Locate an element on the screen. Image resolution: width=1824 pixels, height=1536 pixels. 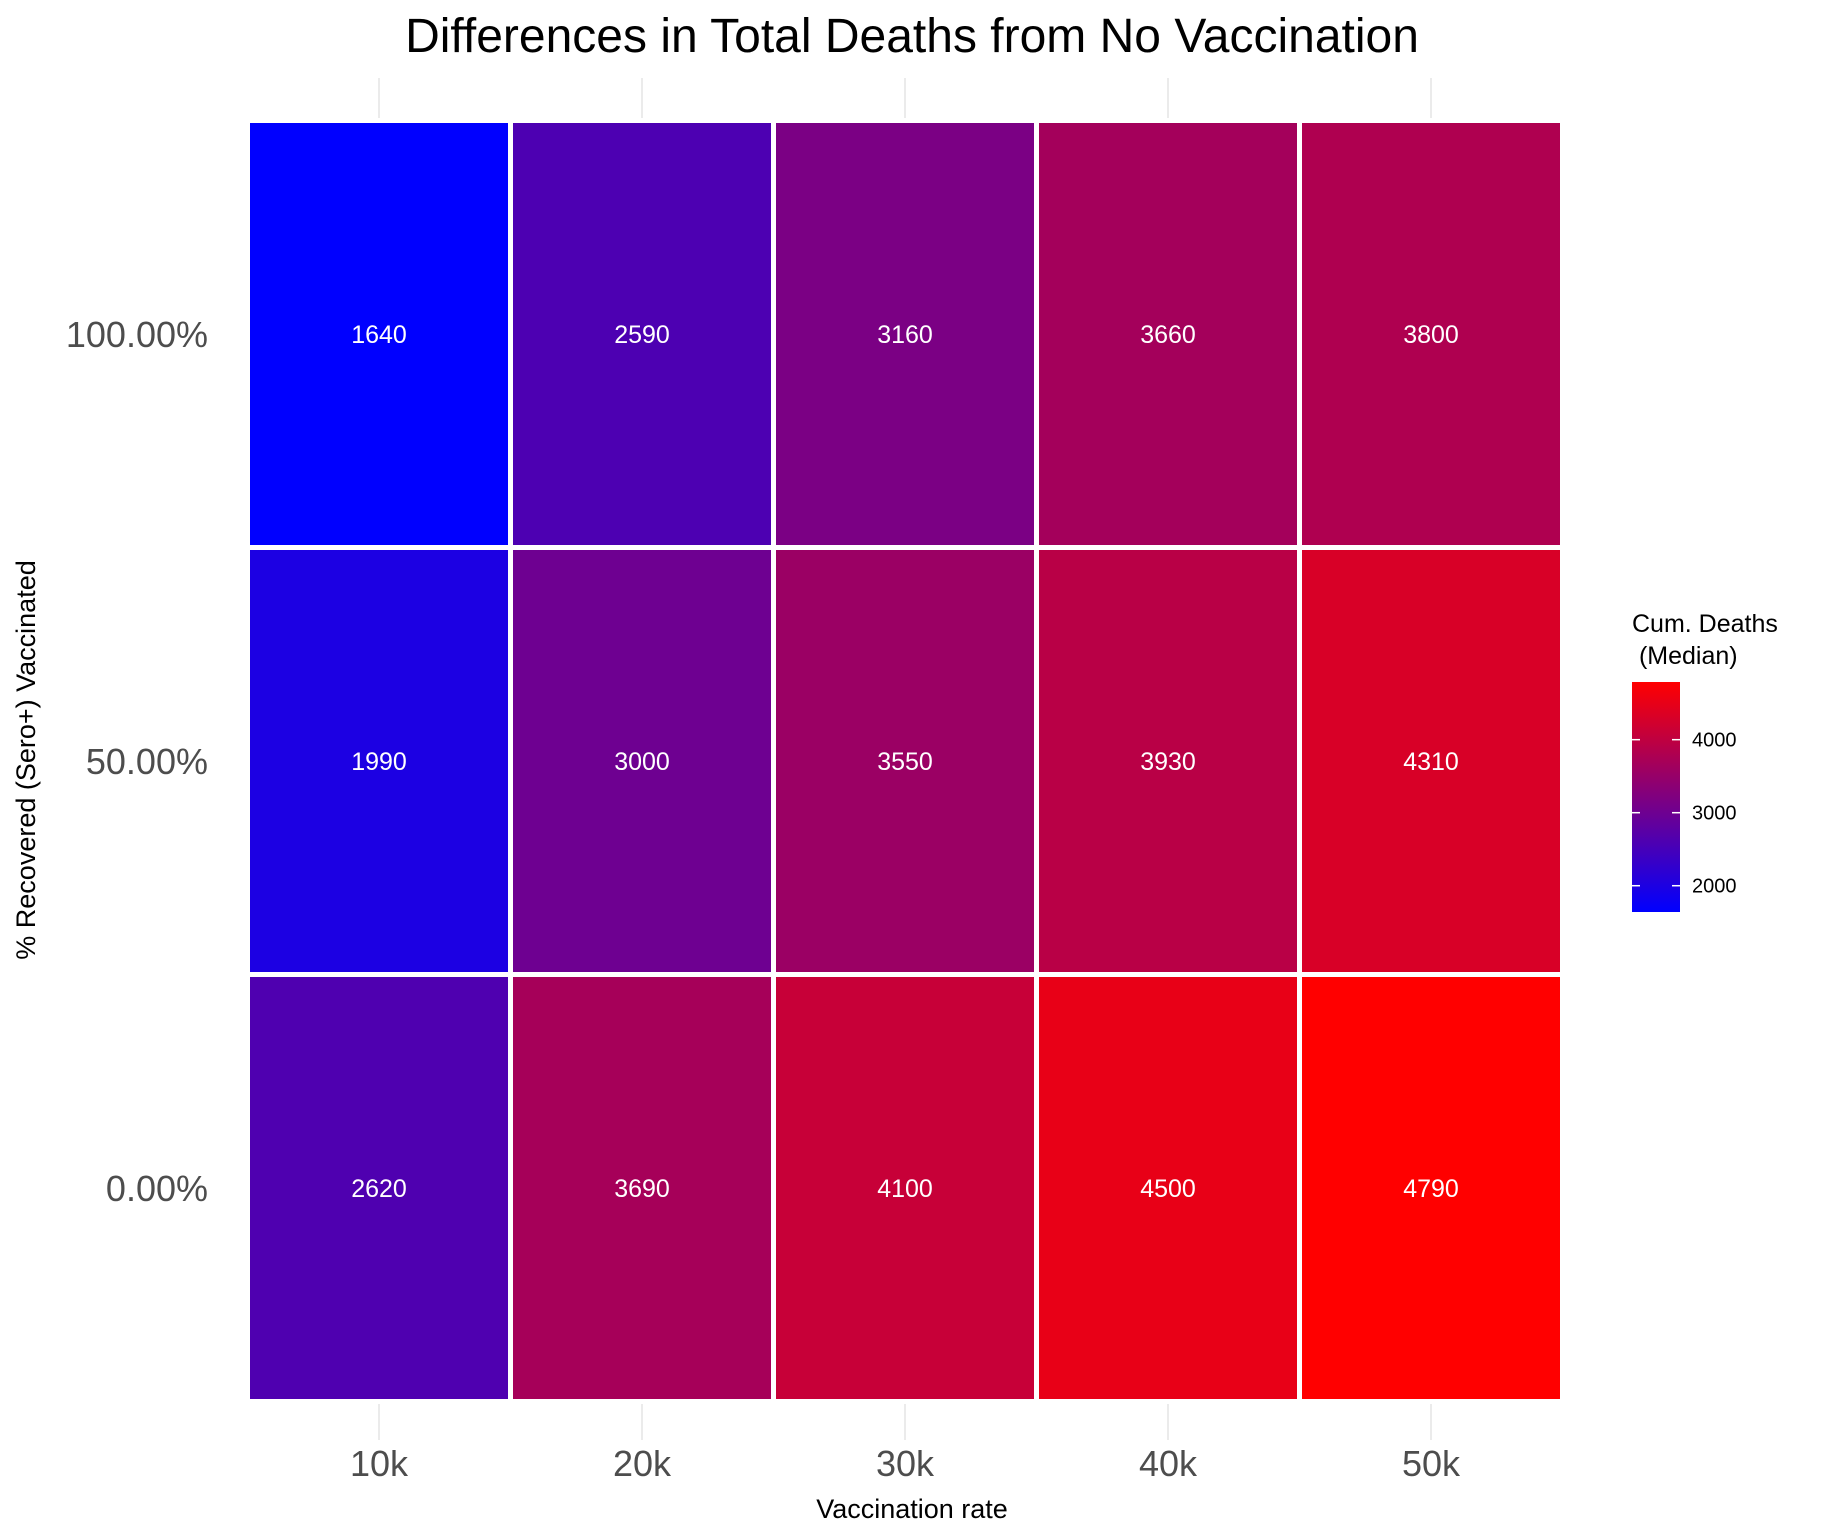
x-axis-ticks: 10k 20k 30k 40k 50k is located at coordinates (905, 1463).